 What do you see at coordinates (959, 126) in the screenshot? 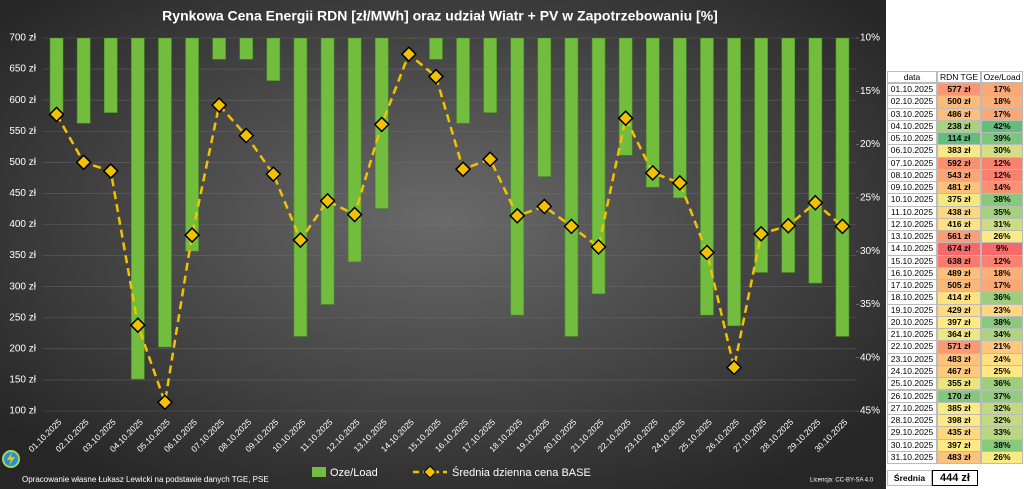
I see `price-cell: 238 zł` at bounding box center [959, 126].